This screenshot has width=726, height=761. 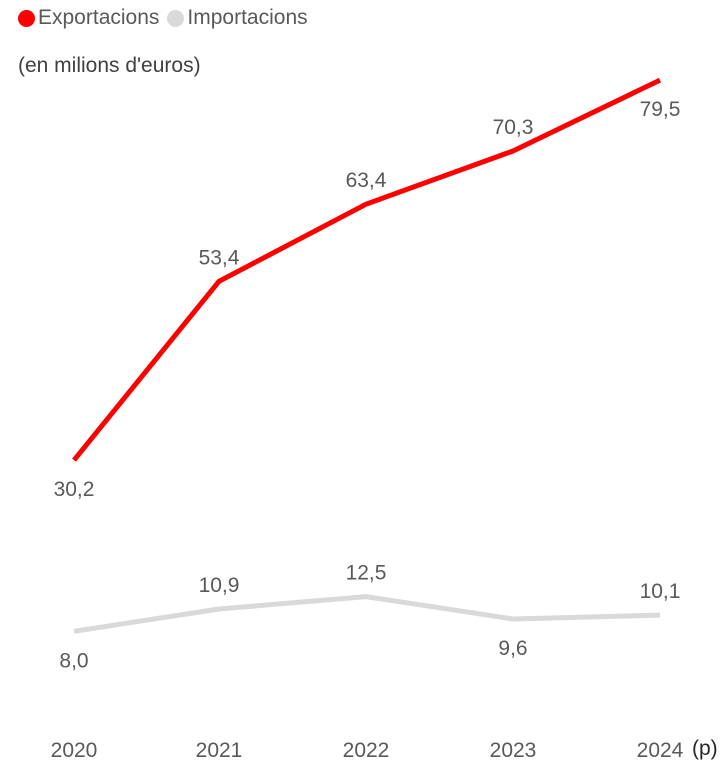 I want to click on x-tick-label-2021: 2021, so click(x=219, y=750).